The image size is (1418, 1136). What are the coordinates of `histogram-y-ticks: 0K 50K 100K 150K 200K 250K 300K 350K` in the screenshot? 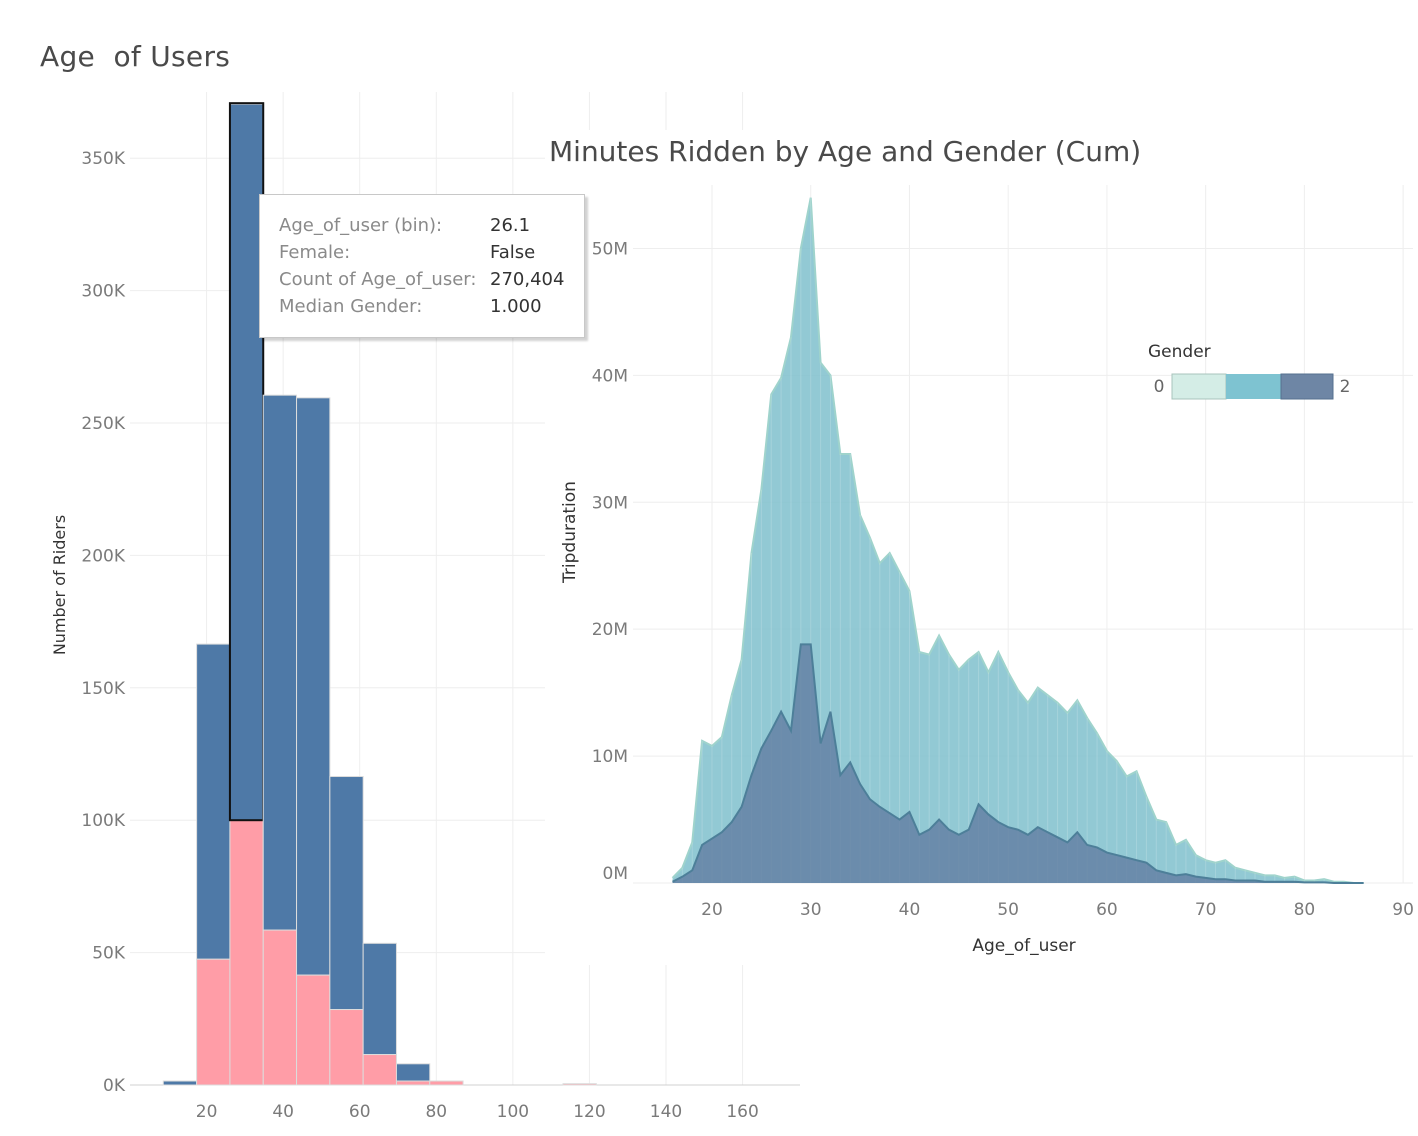 It's located at (103, 622).